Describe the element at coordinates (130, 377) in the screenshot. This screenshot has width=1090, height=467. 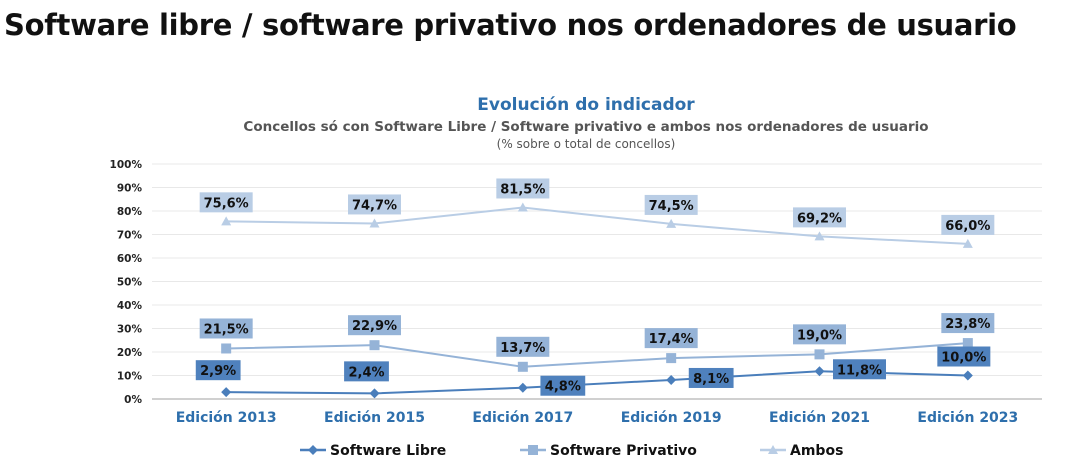
I see `y-tick-label: 10%` at that location.